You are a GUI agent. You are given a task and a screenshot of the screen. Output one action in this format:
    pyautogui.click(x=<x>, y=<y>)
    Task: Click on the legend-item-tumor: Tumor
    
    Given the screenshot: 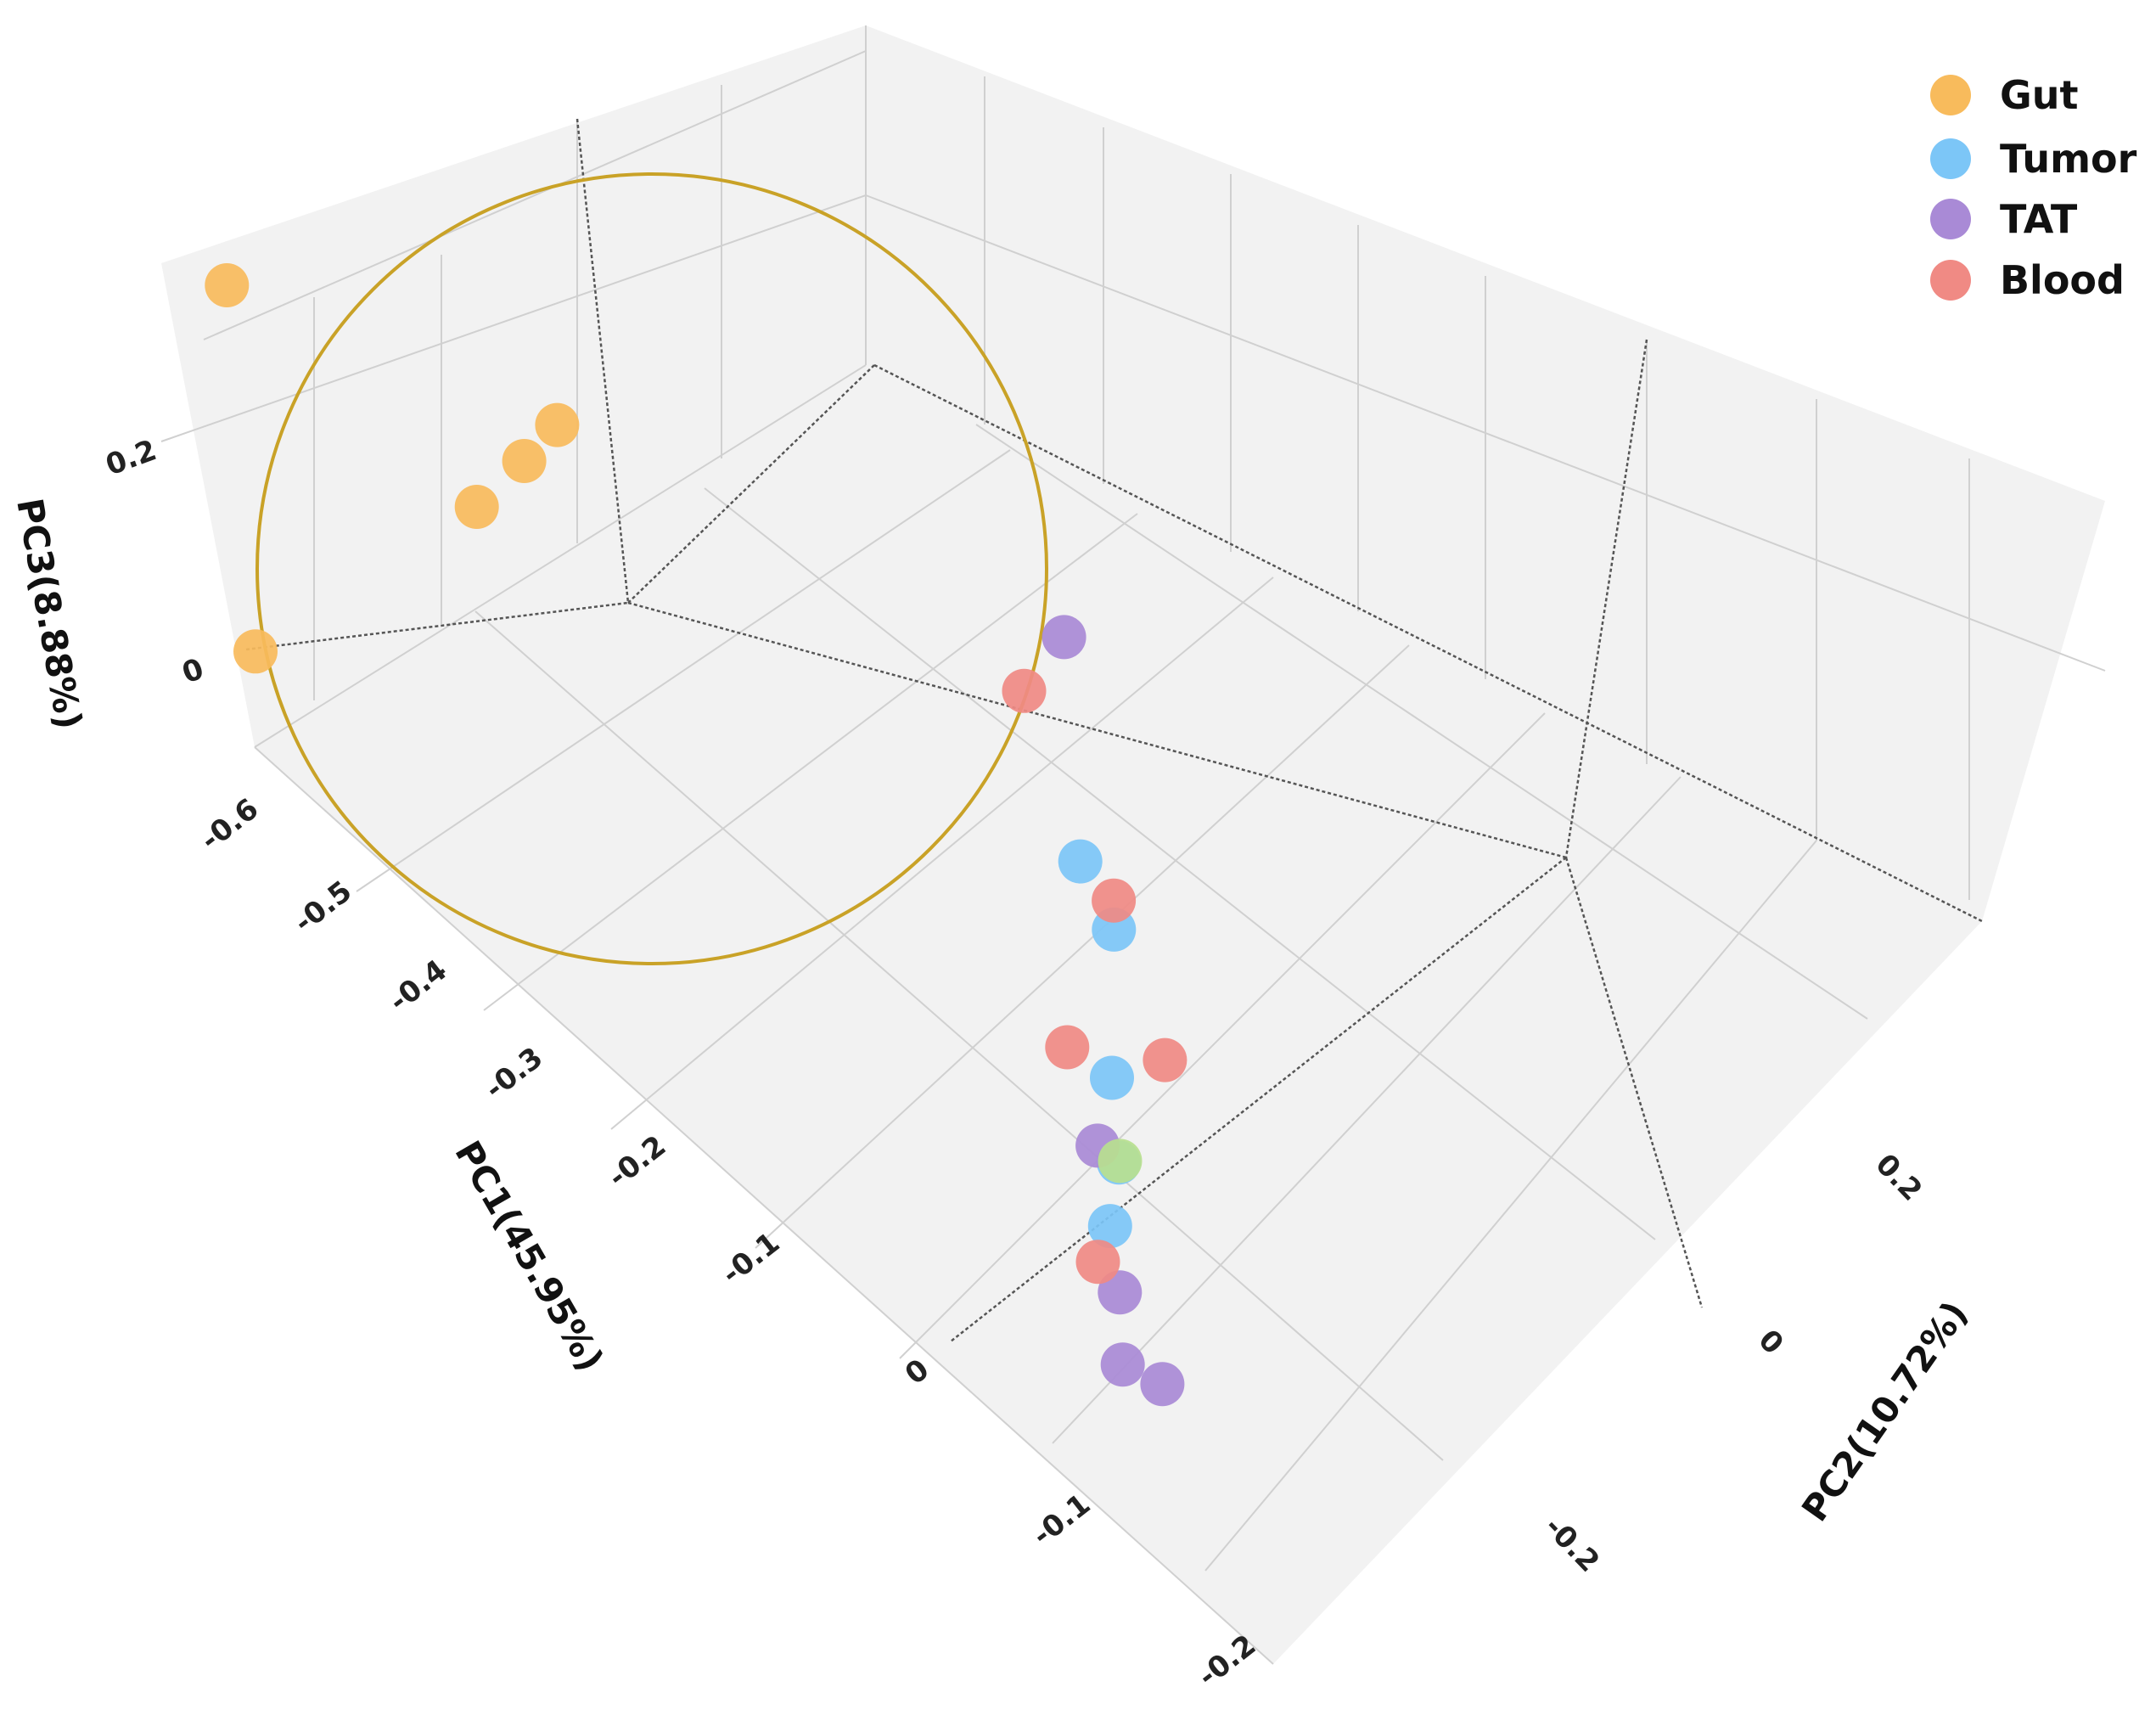 What is the action you would take?
    pyautogui.click(x=2033, y=159)
    